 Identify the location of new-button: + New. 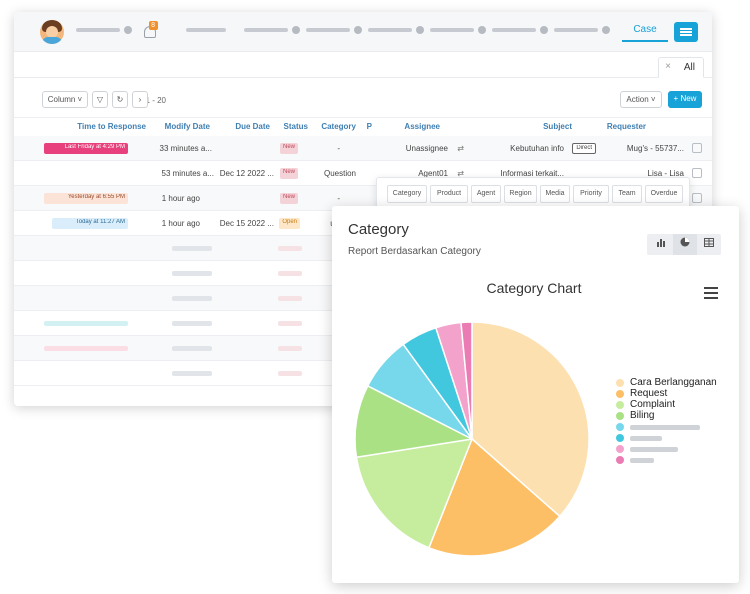
(685, 99).